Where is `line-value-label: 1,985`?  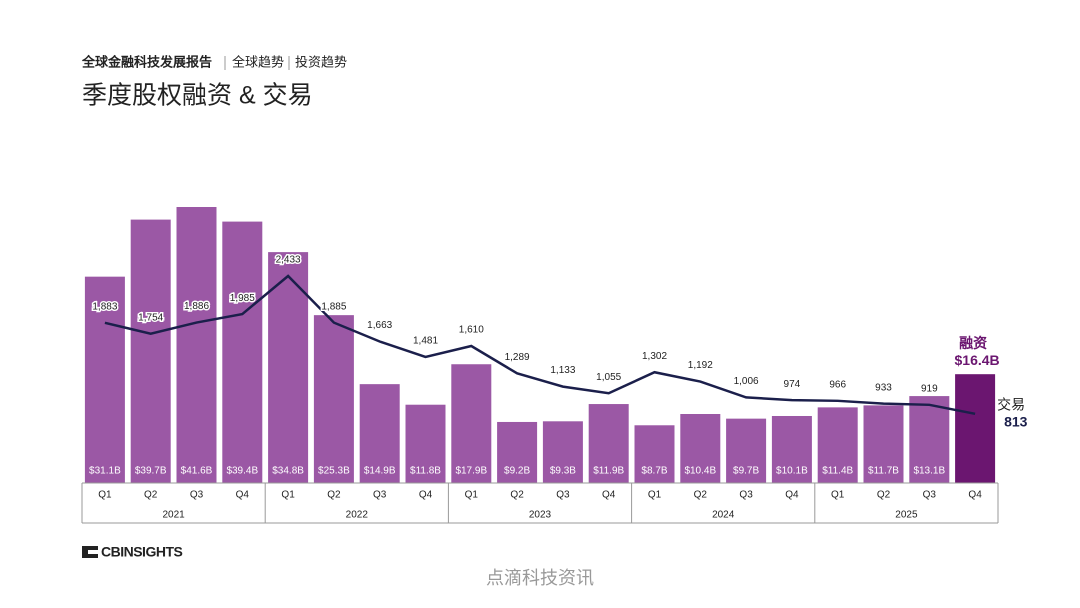 line-value-label: 1,985 is located at coordinates (242, 298).